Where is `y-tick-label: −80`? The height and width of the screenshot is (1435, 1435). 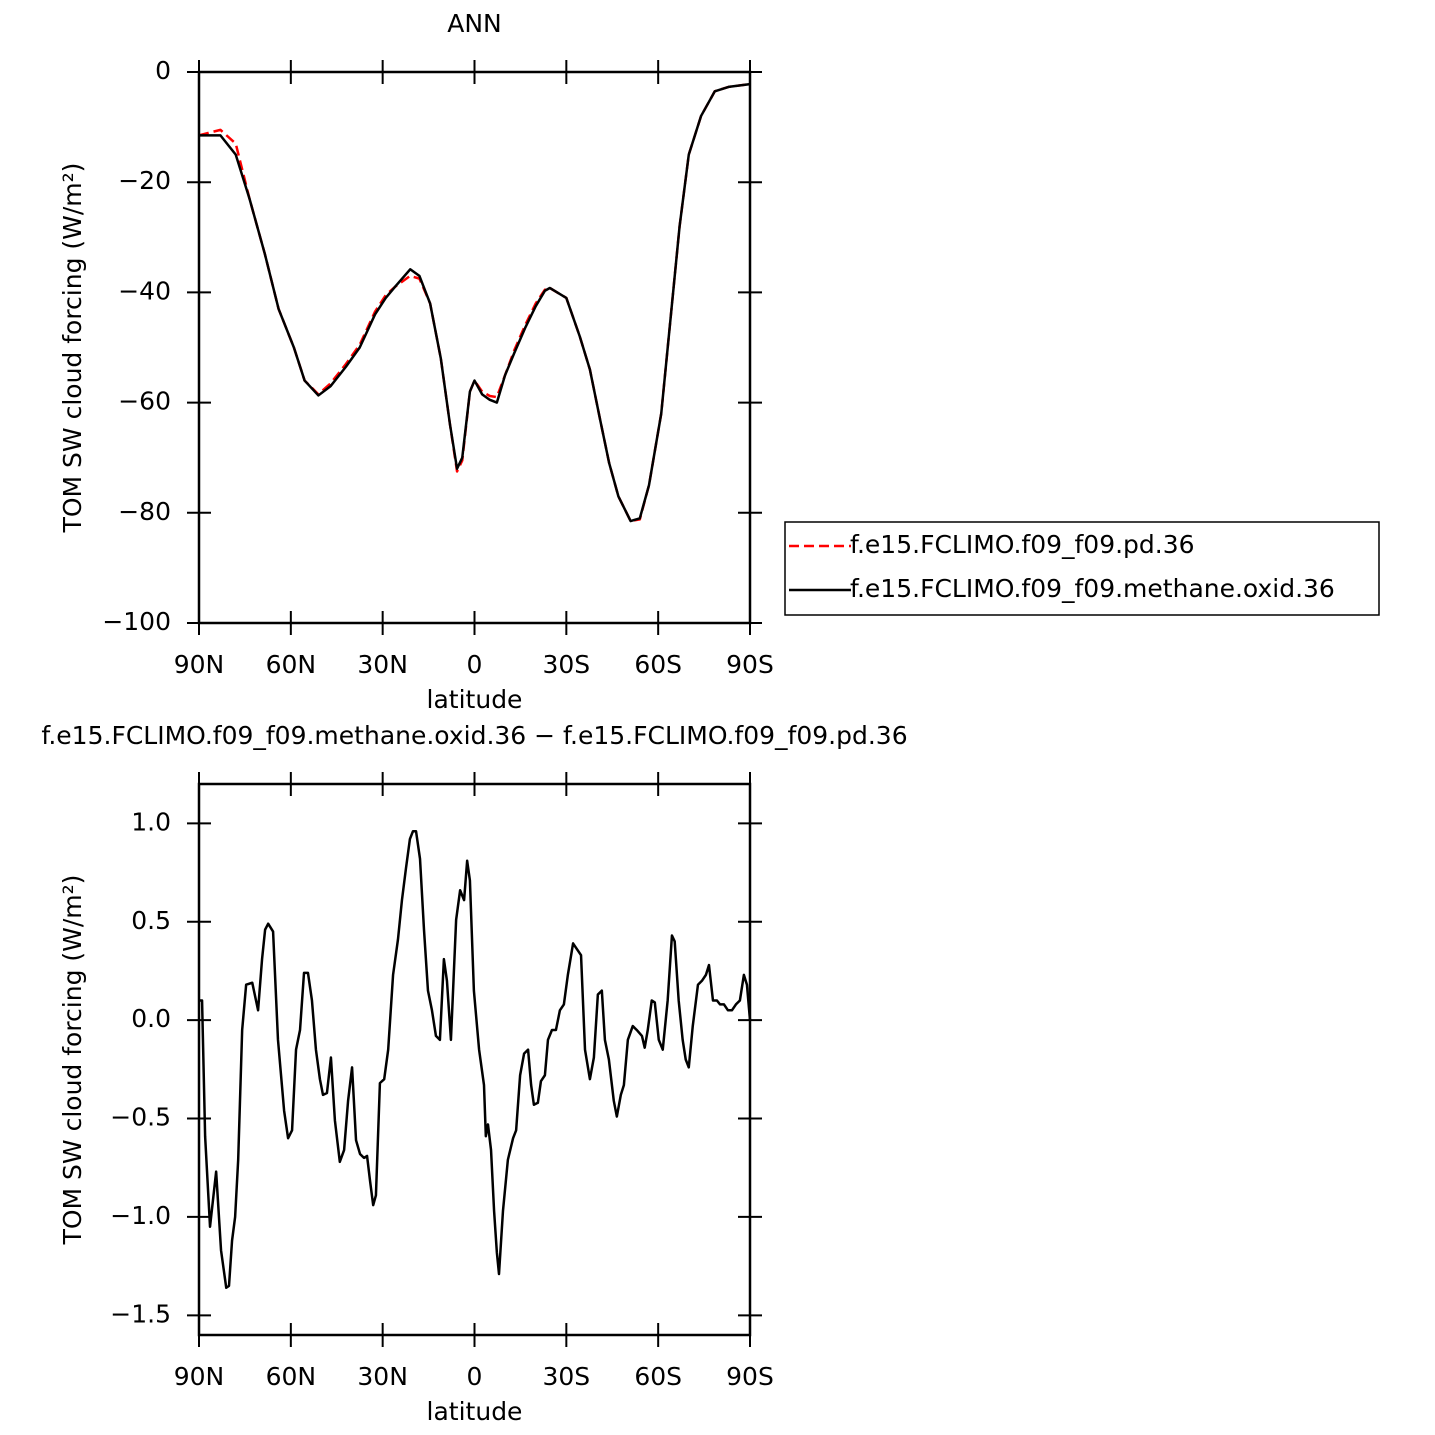
y-tick-label: −80 is located at coordinates (144, 511).